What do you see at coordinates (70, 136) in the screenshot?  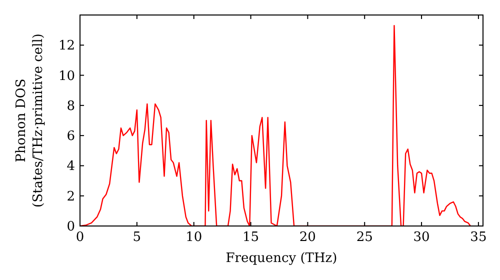 I see `y-tick-label: 6` at bounding box center [70, 136].